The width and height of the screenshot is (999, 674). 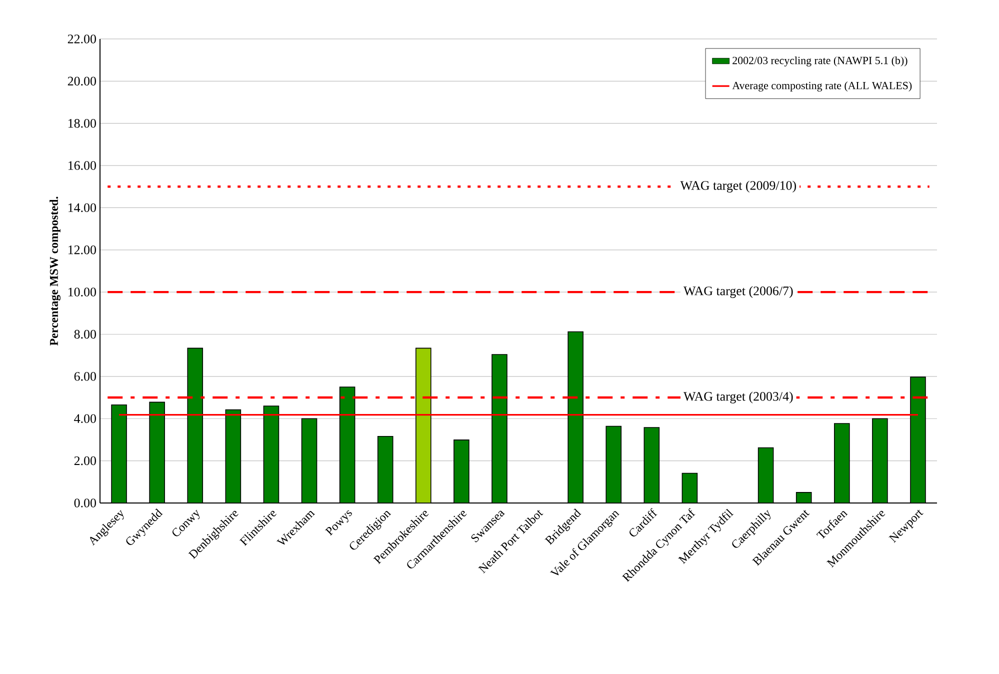 I want to click on y-tick-label: 14.00, so click(x=82, y=207).